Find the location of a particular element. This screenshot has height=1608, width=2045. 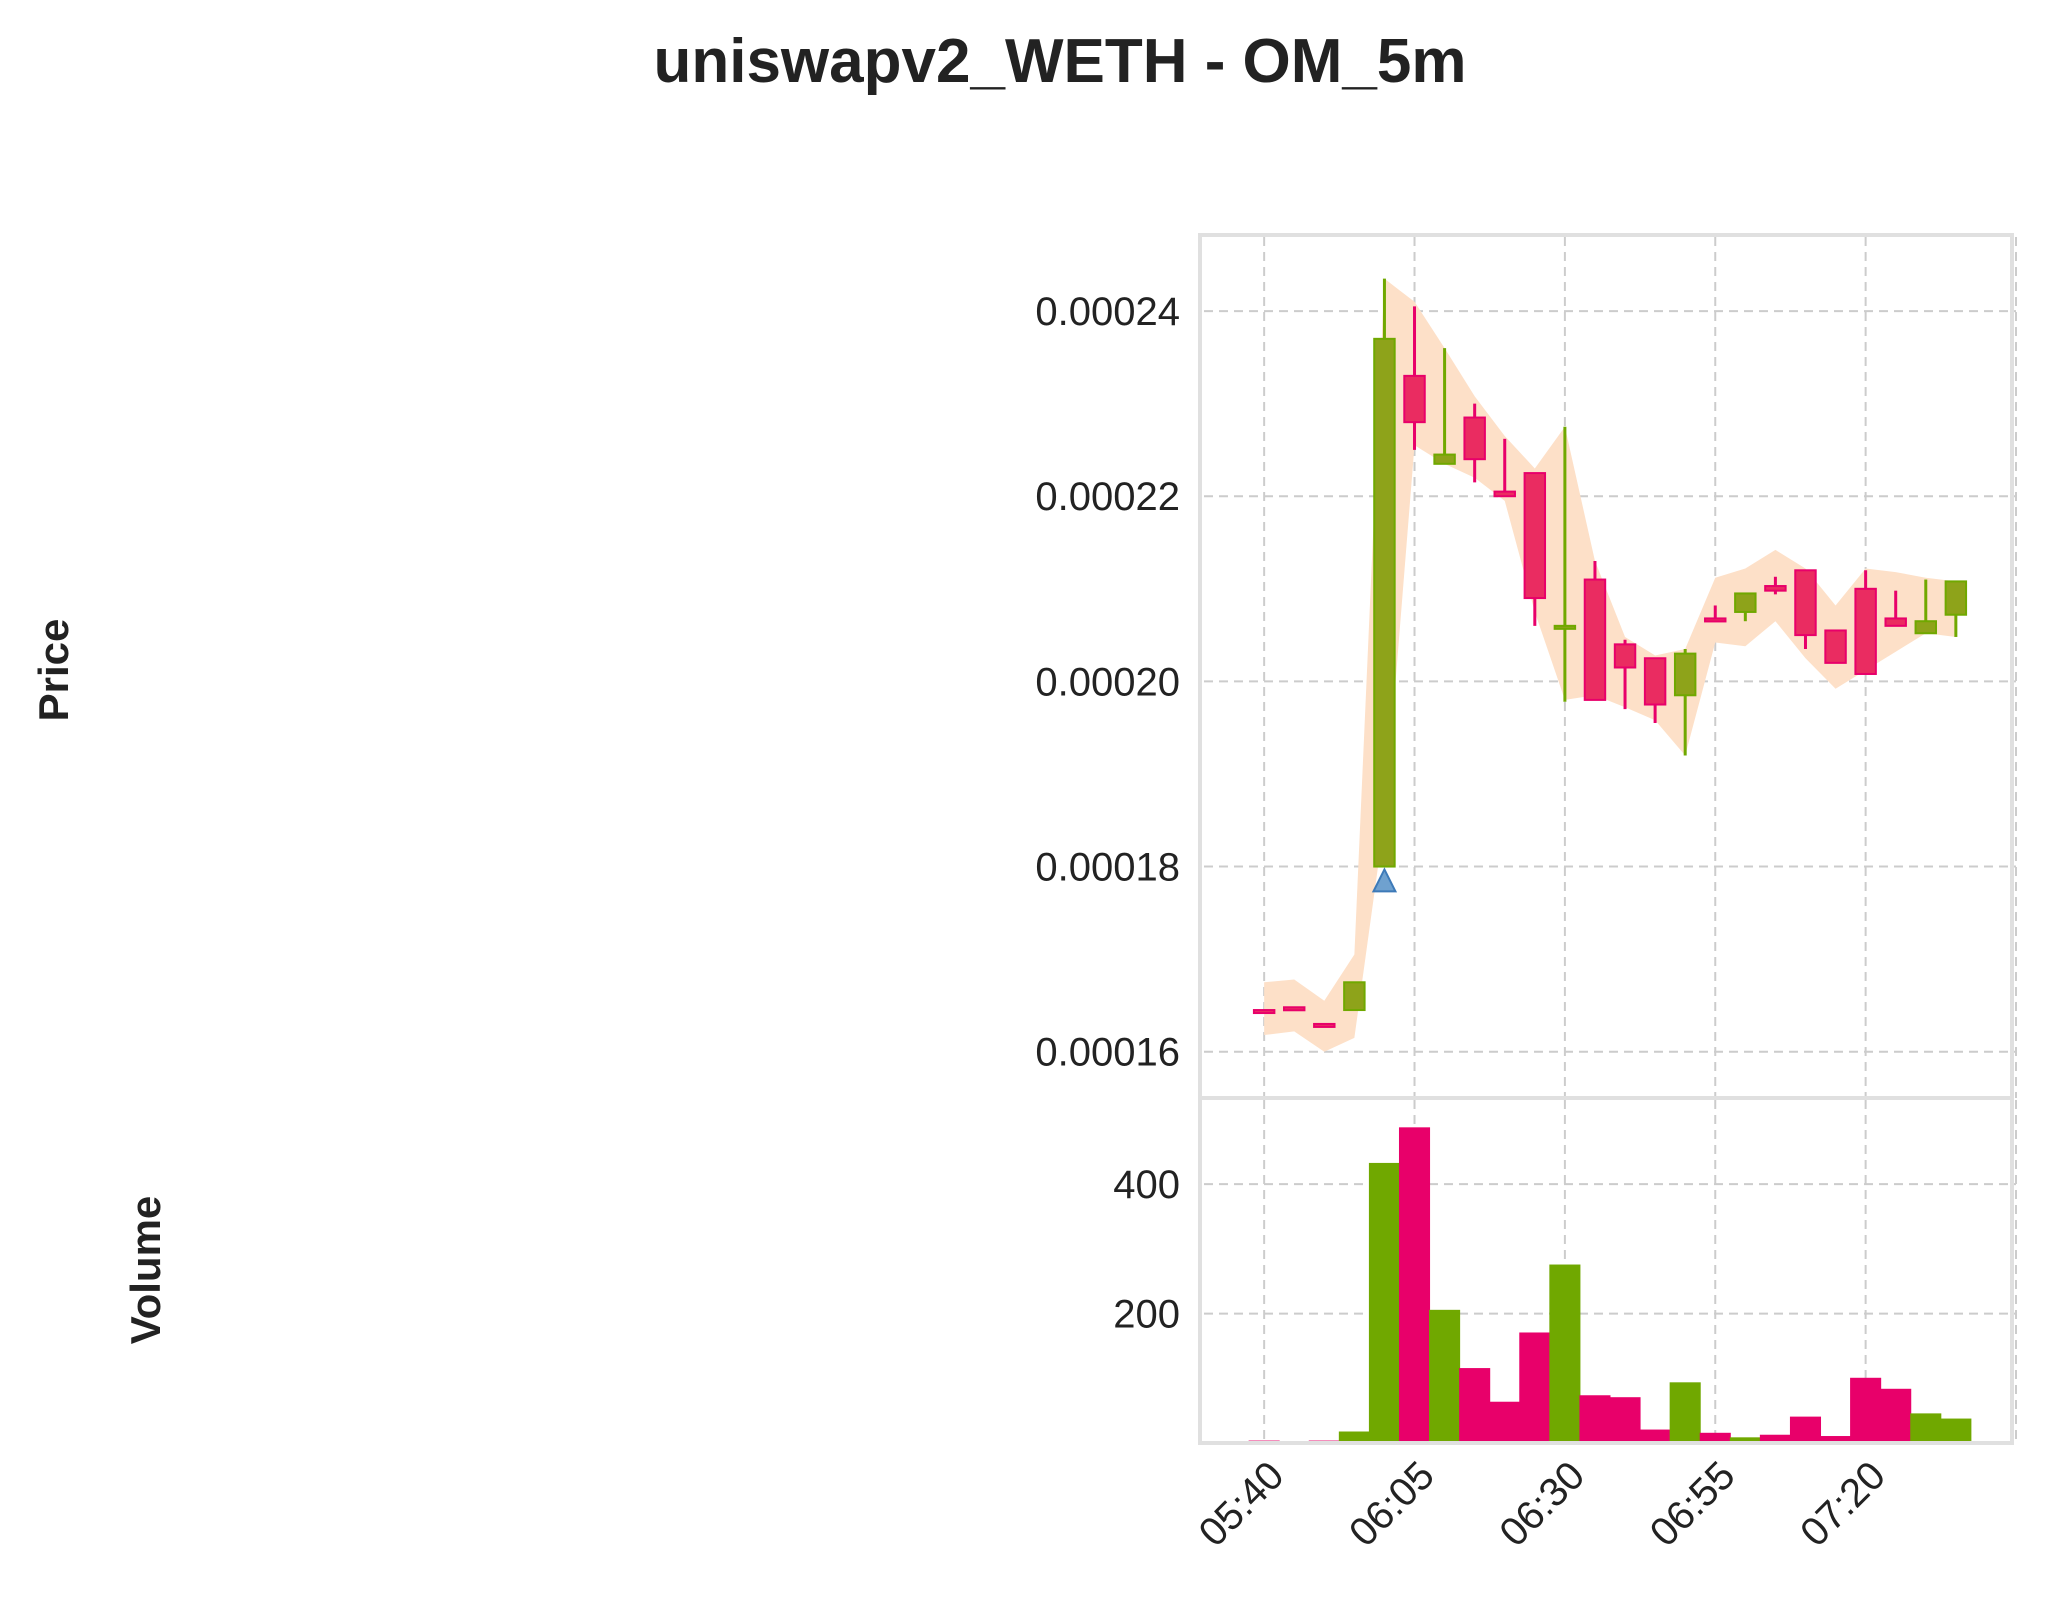

markers is located at coordinates (1384, 880).